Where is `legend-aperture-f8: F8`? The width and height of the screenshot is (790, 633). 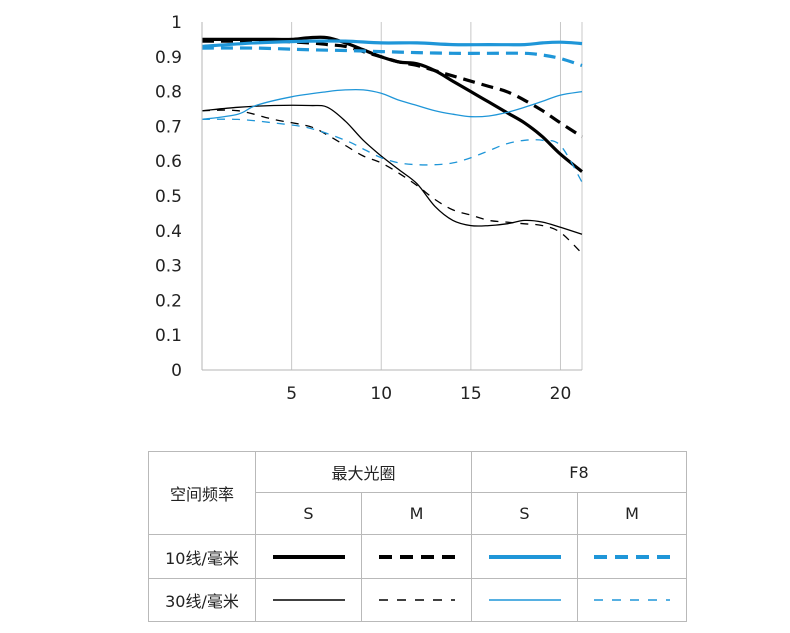 legend-aperture-f8: F8 is located at coordinates (579, 472).